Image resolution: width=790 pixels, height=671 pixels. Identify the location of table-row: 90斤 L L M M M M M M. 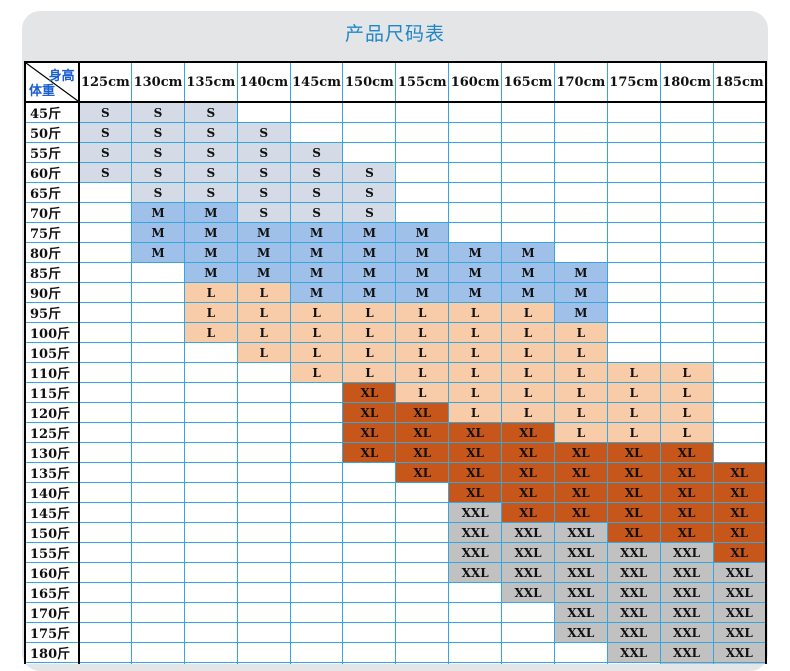
(395, 292).